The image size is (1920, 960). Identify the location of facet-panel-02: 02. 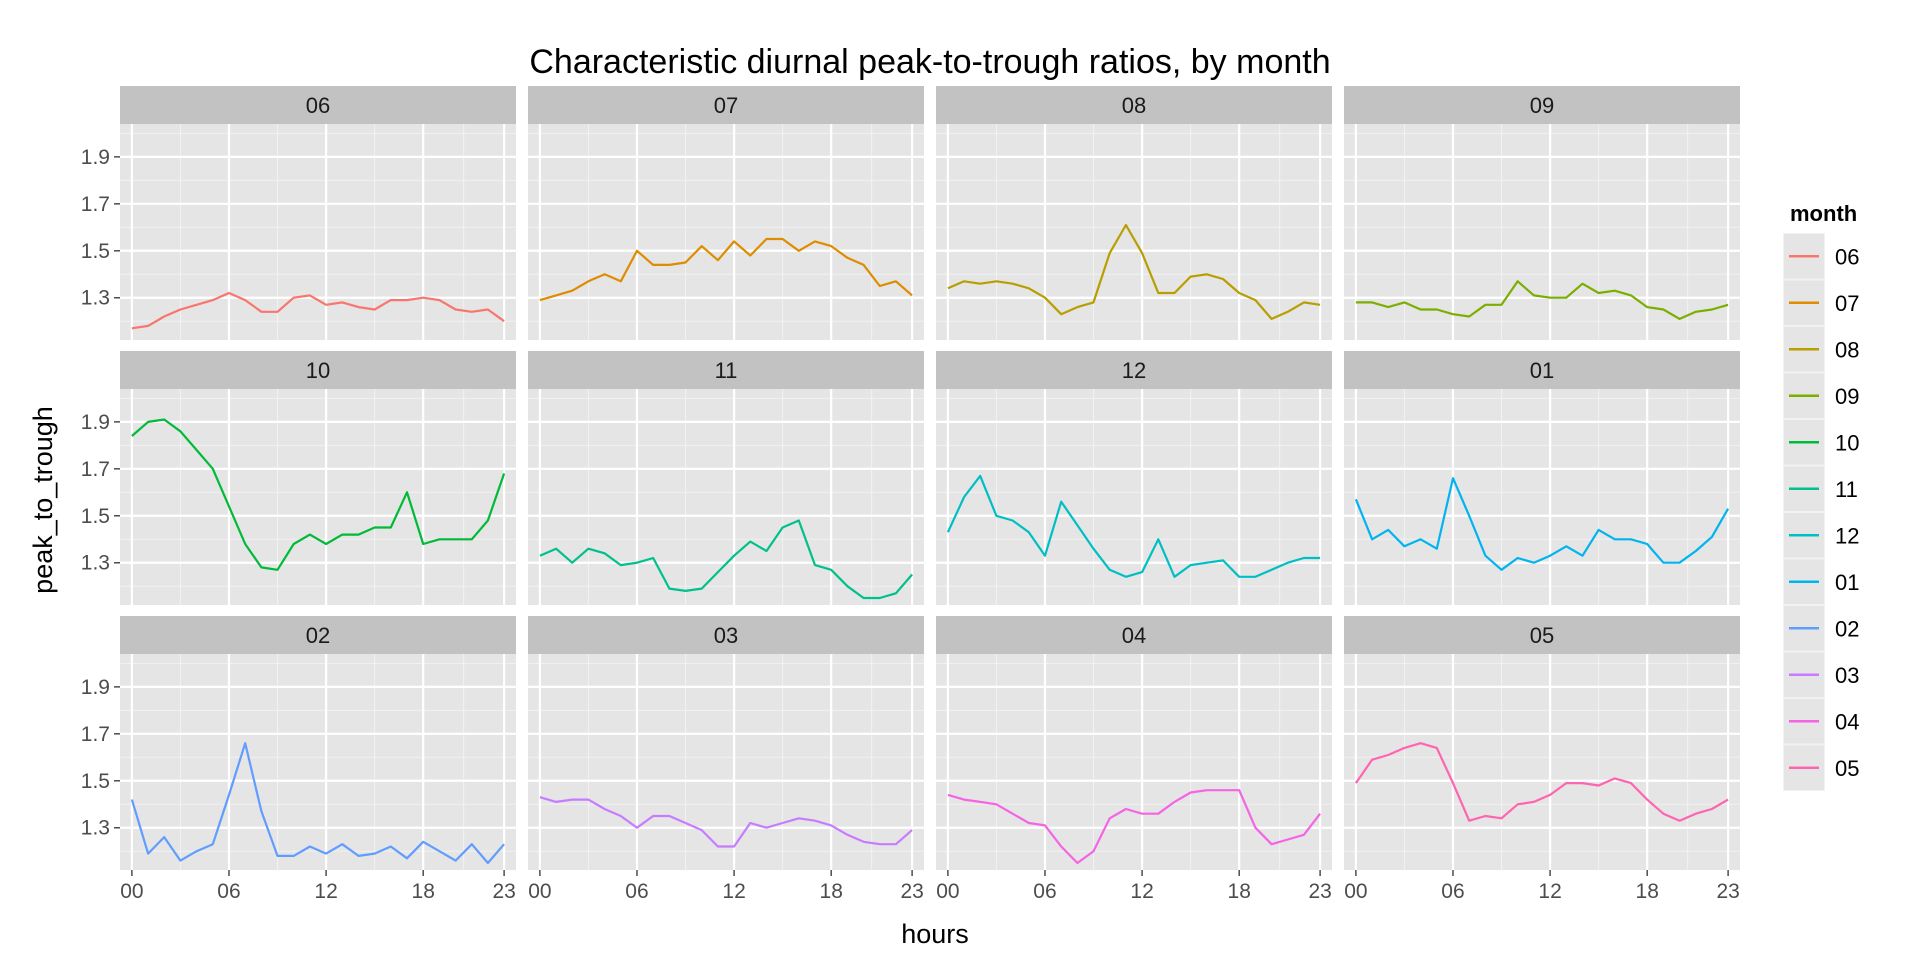
(318, 743).